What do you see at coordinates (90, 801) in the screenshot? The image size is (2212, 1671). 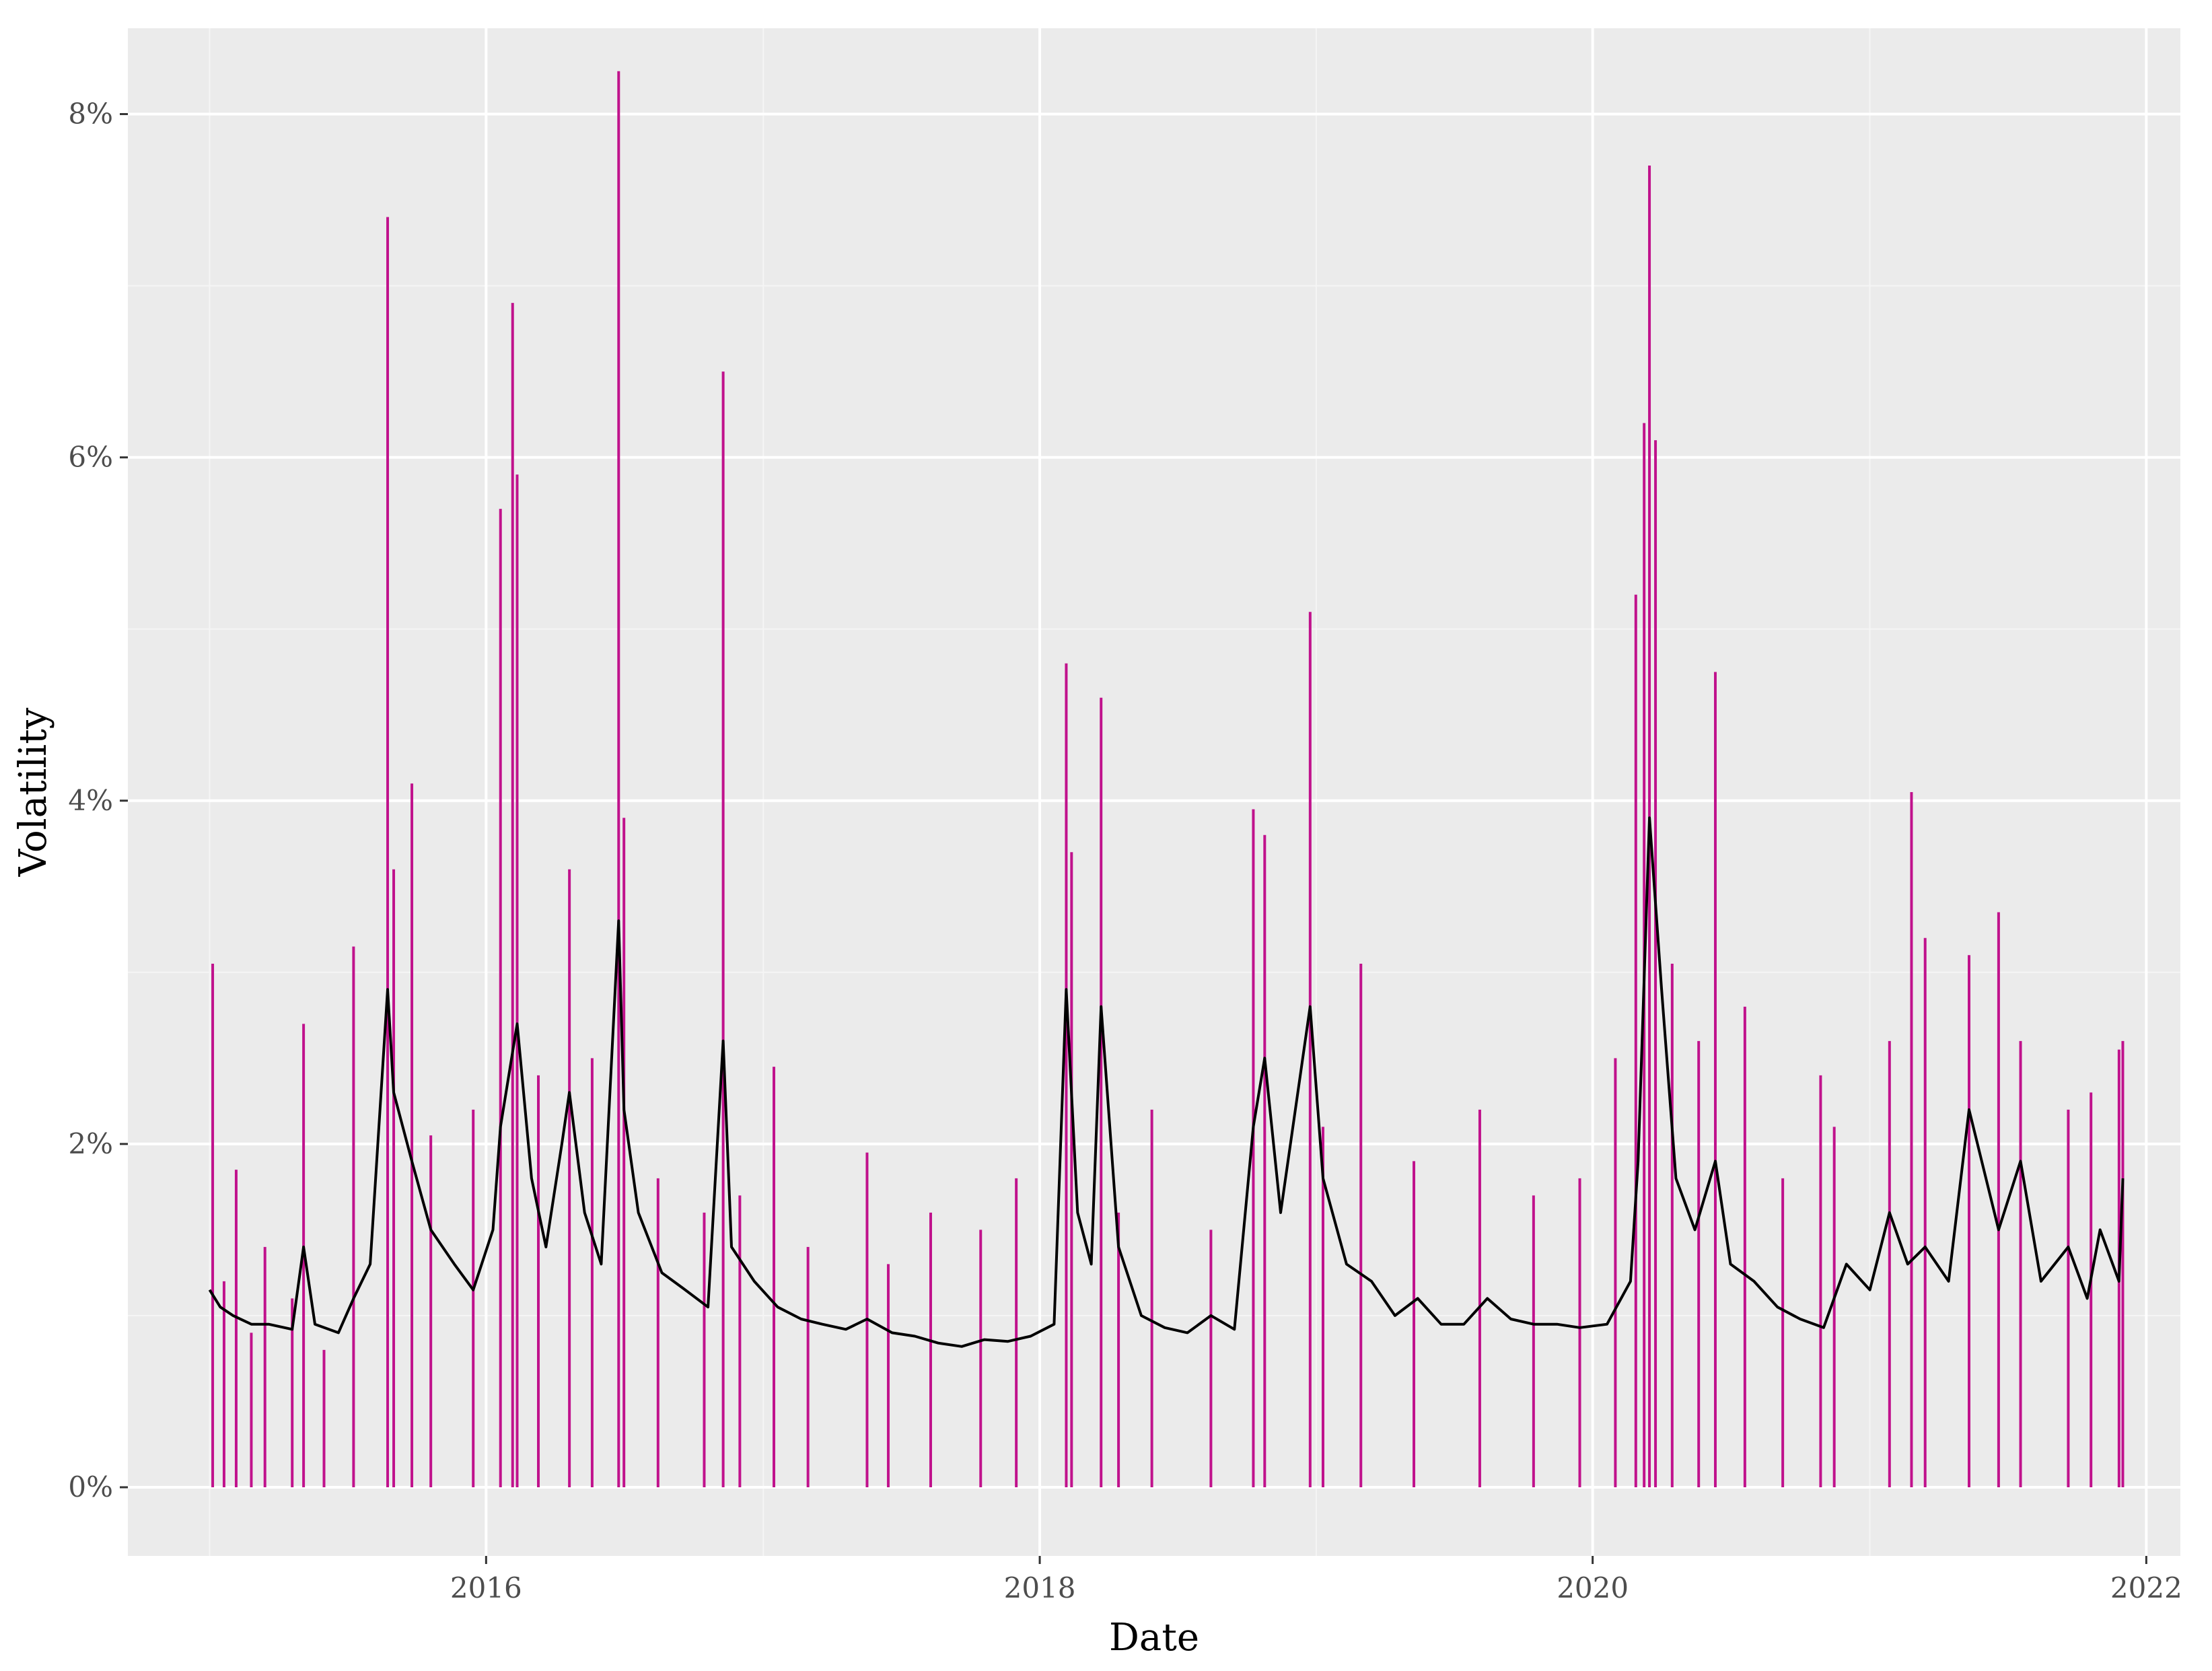 I see `y-tick-label: 4%` at bounding box center [90, 801].